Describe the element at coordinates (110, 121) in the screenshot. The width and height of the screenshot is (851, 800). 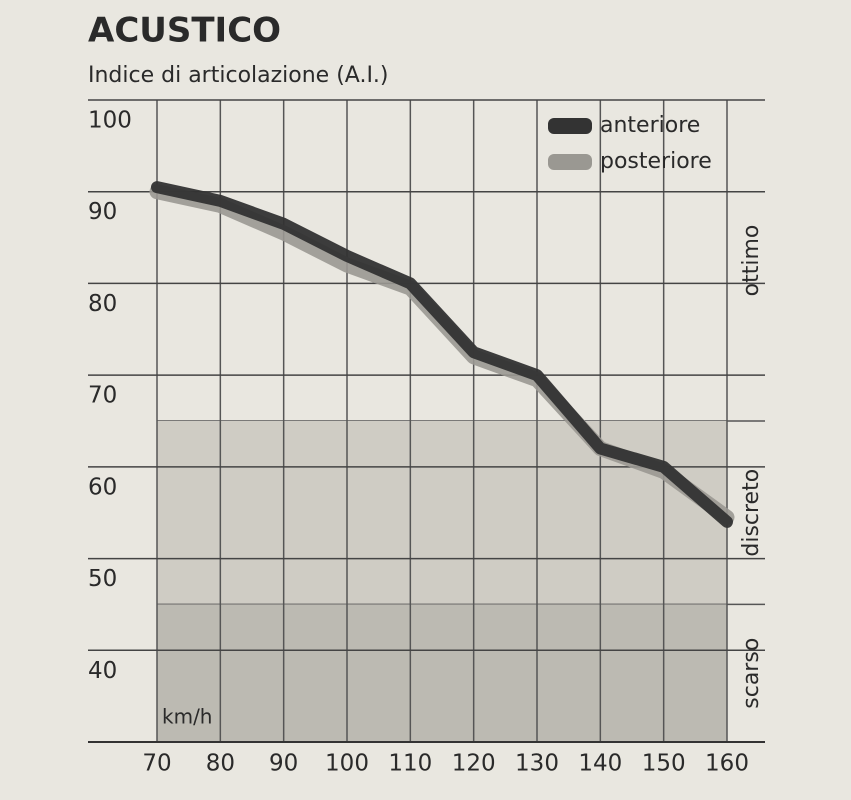
I see `y-tick-label: 100` at that location.